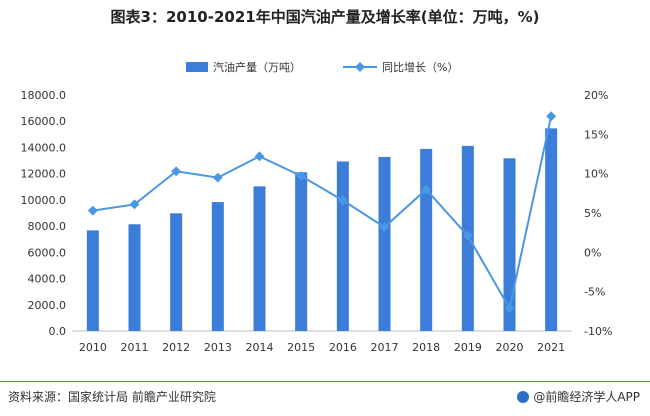 The width and height of the screenshot is (650, 416). I want to click on chart-title: 图表3：2010-2021年中国汽油产量及增长率(单位：万吨，%), so click(325, 17).